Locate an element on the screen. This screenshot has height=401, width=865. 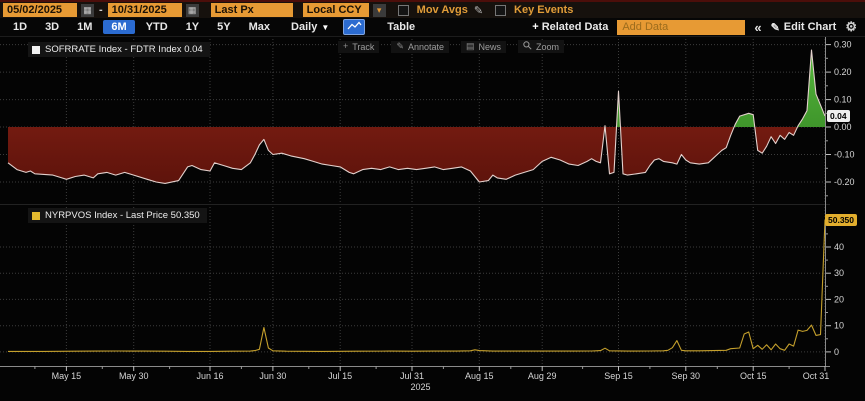
range-tab-1d: 1D is located at coordinates (20, 27).